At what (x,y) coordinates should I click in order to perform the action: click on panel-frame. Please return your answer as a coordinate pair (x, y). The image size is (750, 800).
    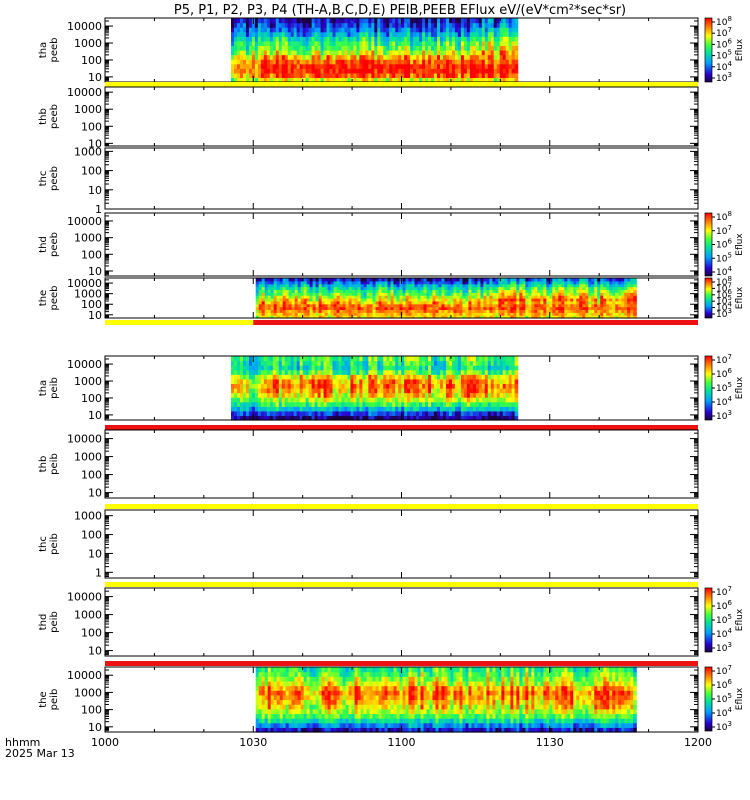
    Looking at the image, I should click on (401, 244).